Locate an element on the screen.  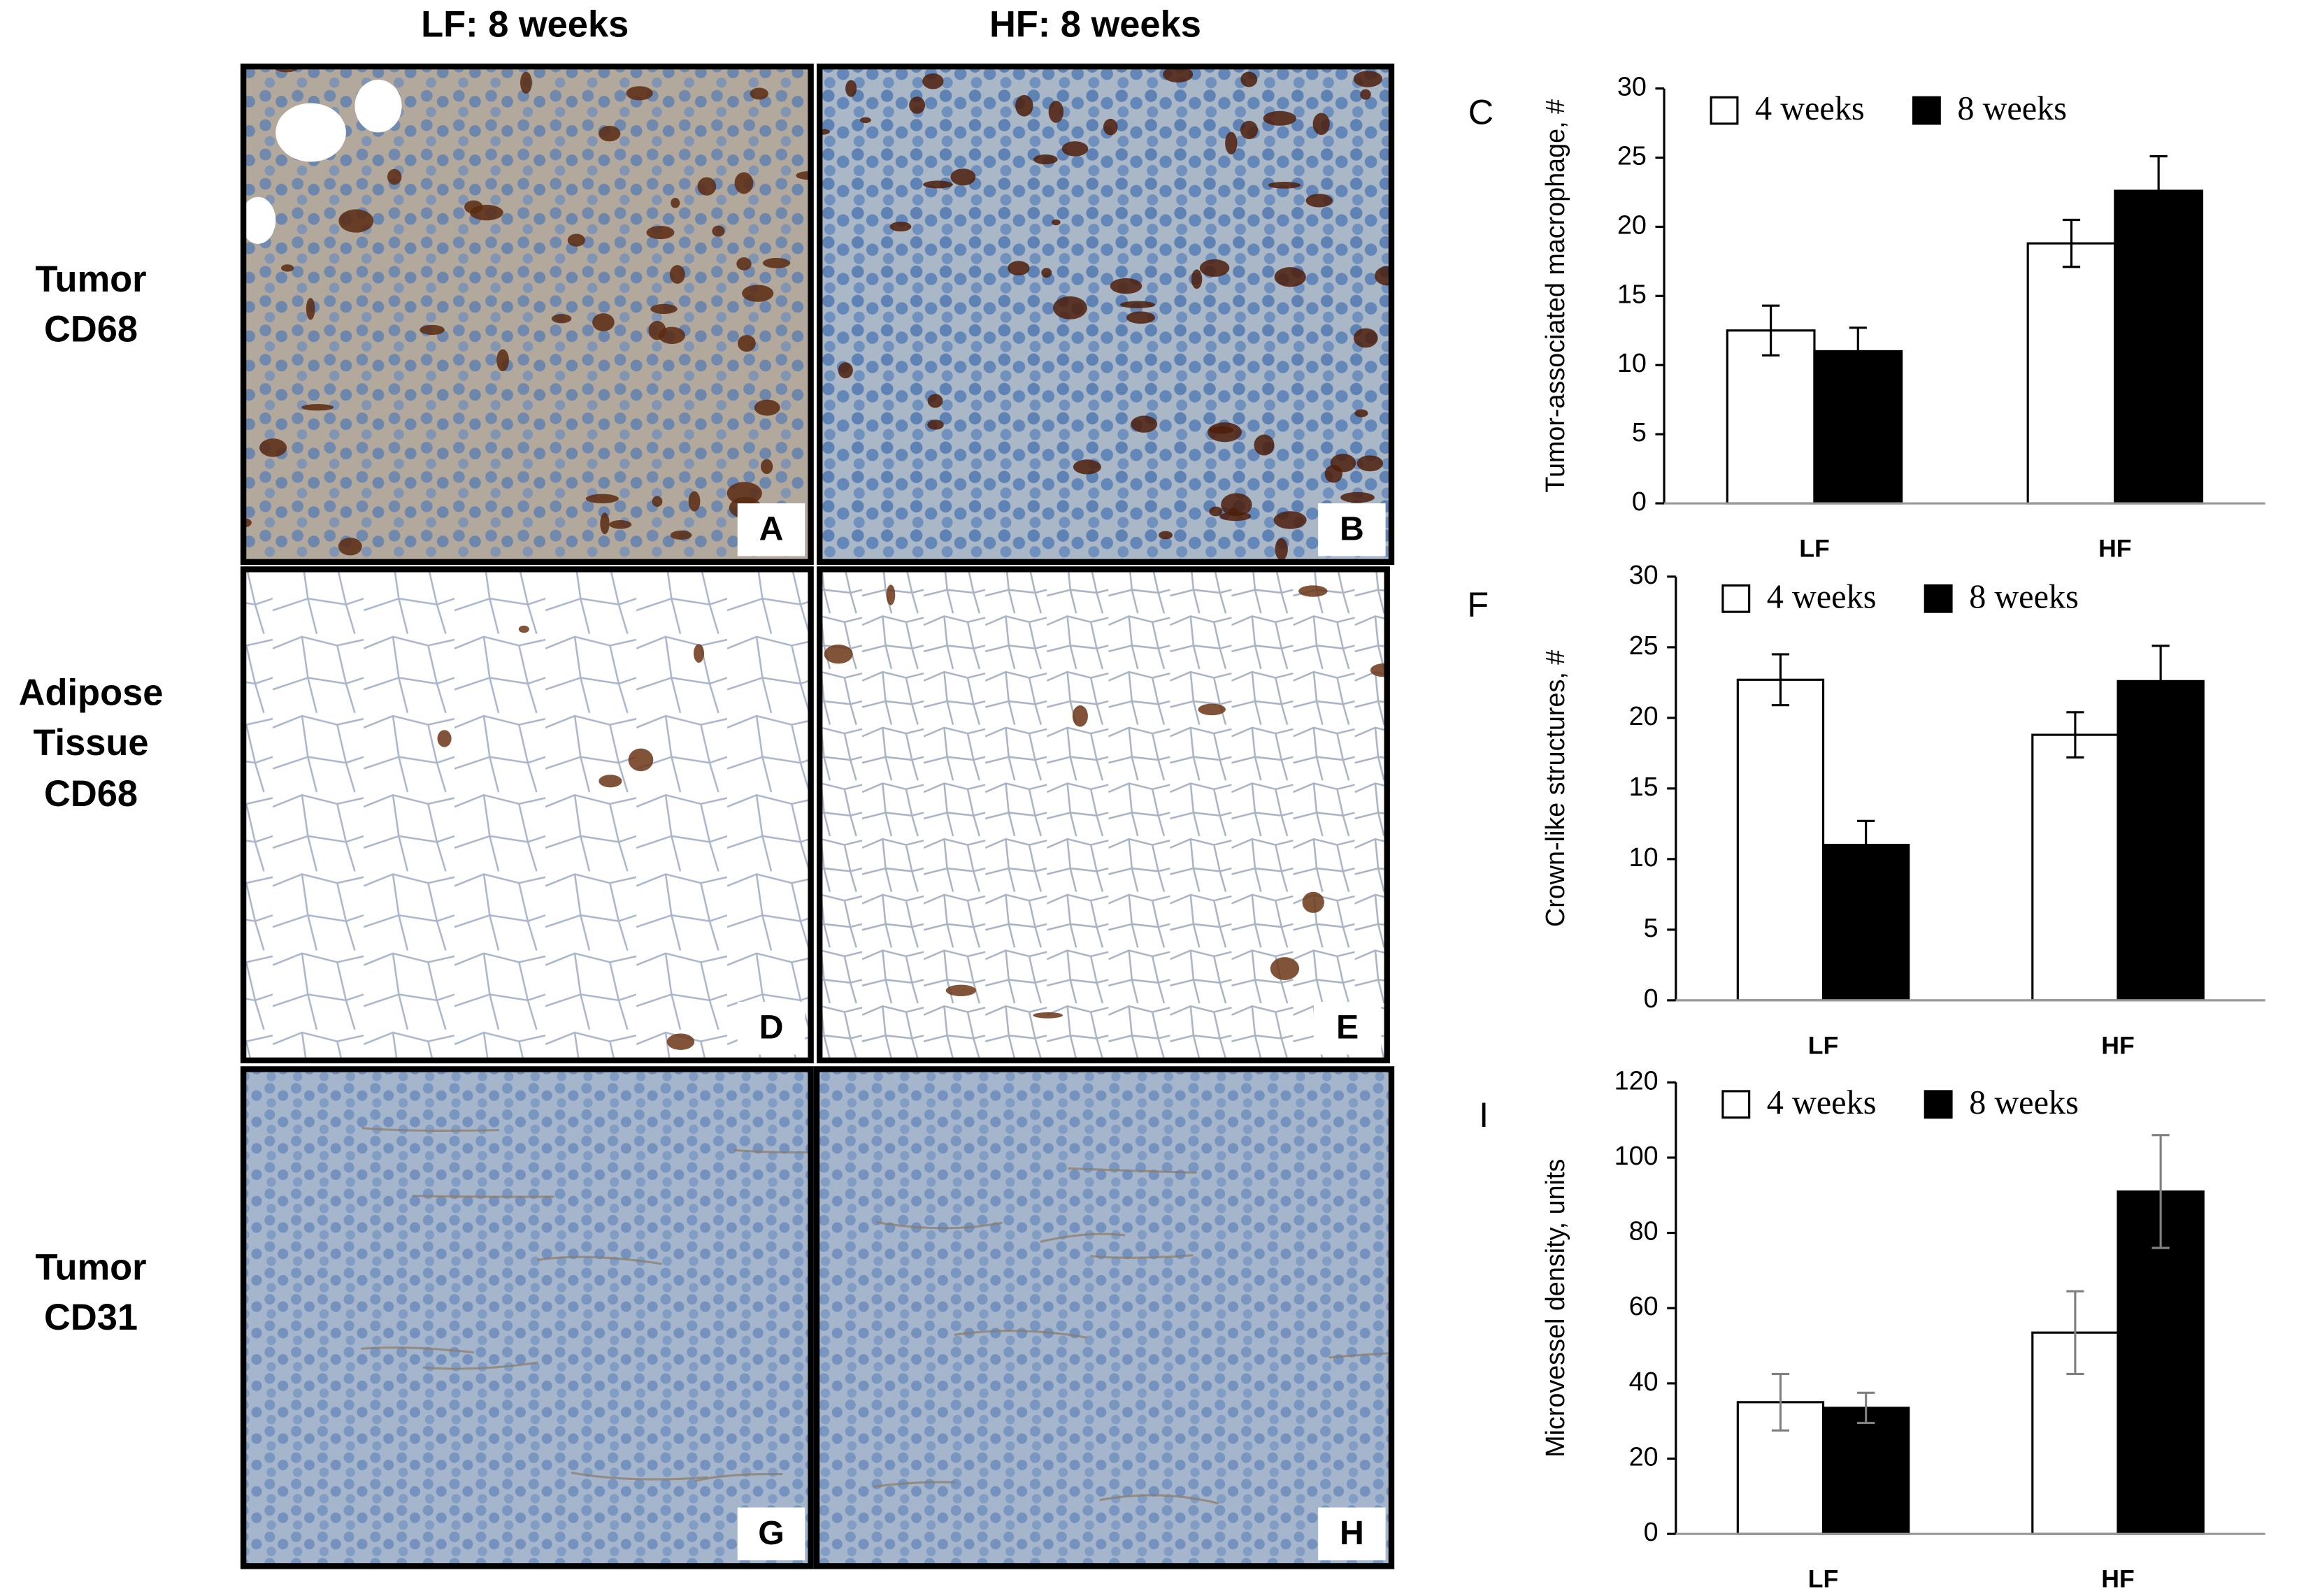
panel-letter: H is located at coordinates (1352, 1533).